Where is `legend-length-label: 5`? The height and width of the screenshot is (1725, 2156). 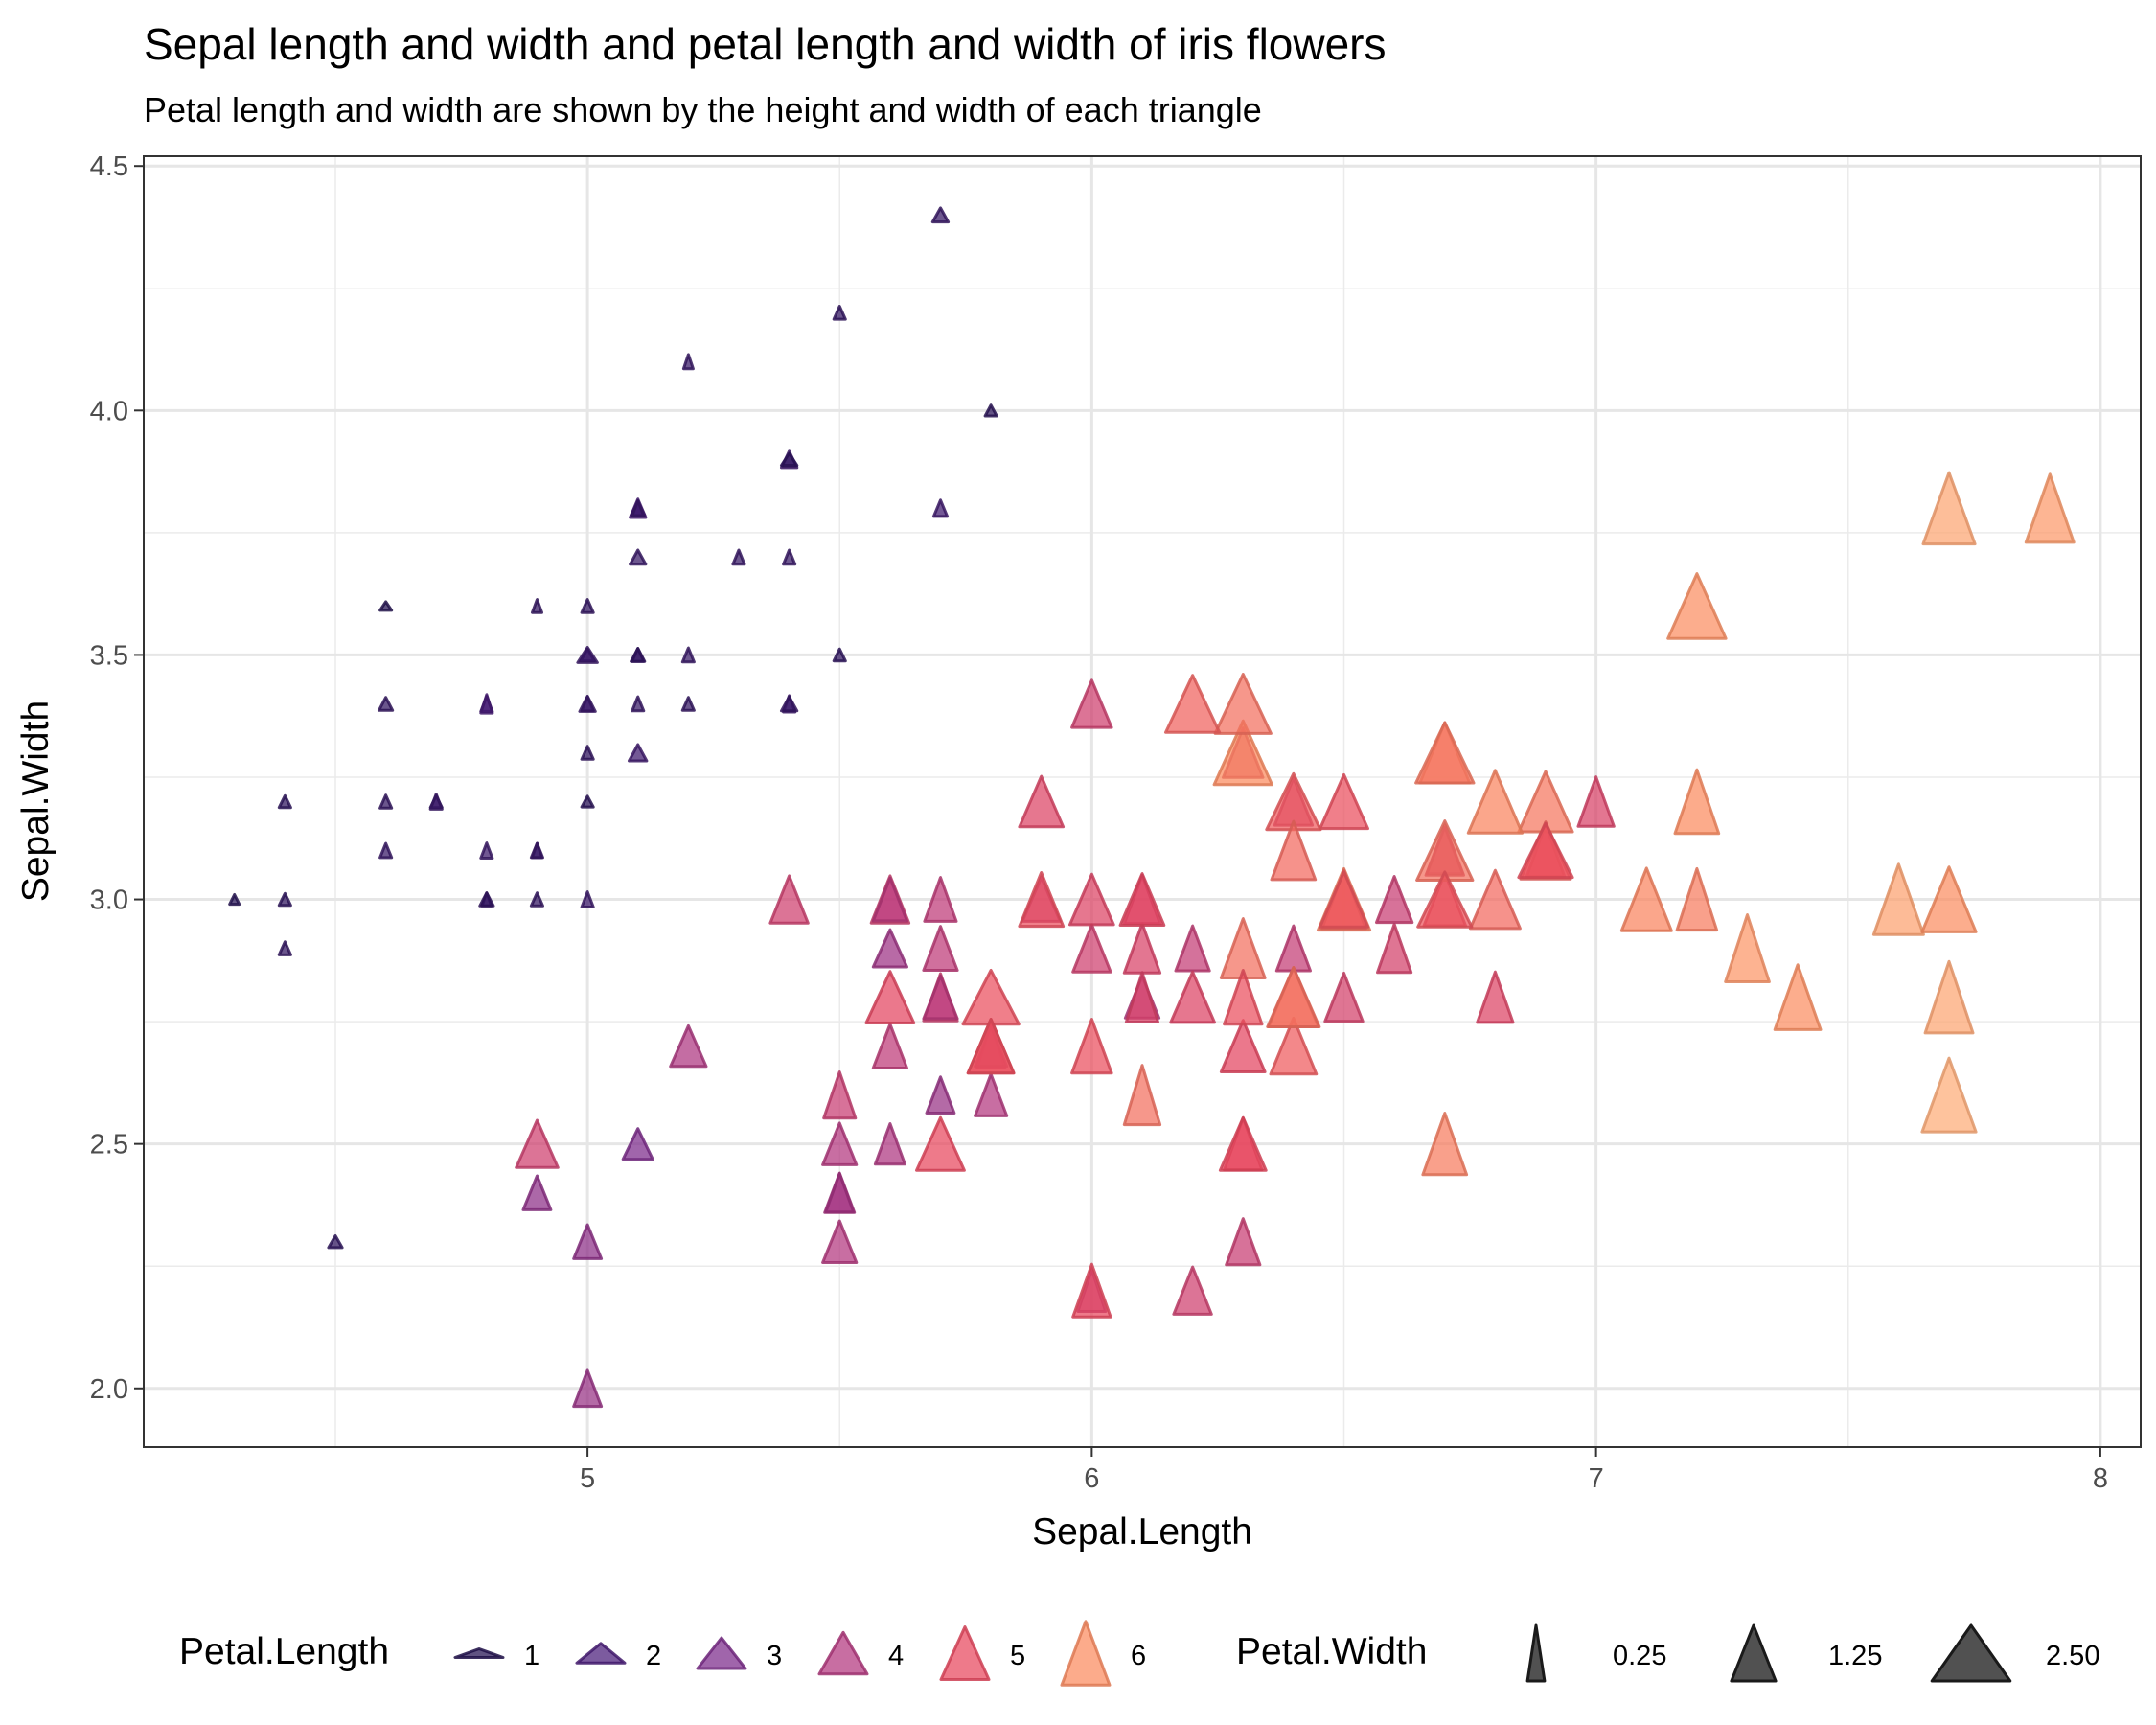 legend-length-label: 5 is located at coordinates (1018, 1656).